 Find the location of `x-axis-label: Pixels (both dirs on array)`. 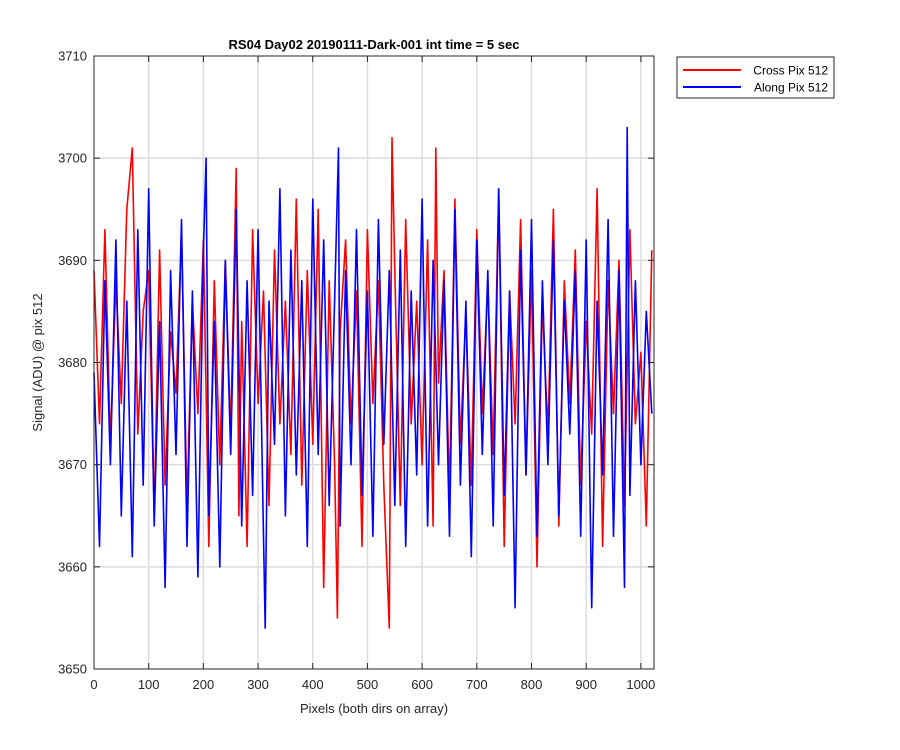

x-axis-label: Pixels (both dirs on array) is located at coordinates (374, 708).